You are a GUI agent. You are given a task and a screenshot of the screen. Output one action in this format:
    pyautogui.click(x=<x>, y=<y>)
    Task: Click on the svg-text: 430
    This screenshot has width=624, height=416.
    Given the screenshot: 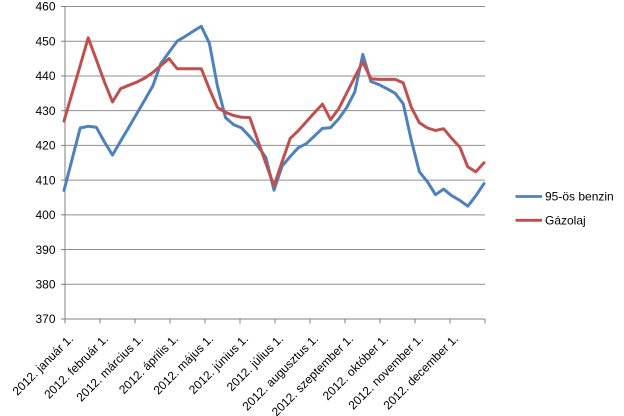 What is the action you would take?
    pyautogui.click(x=45, y=111)
    